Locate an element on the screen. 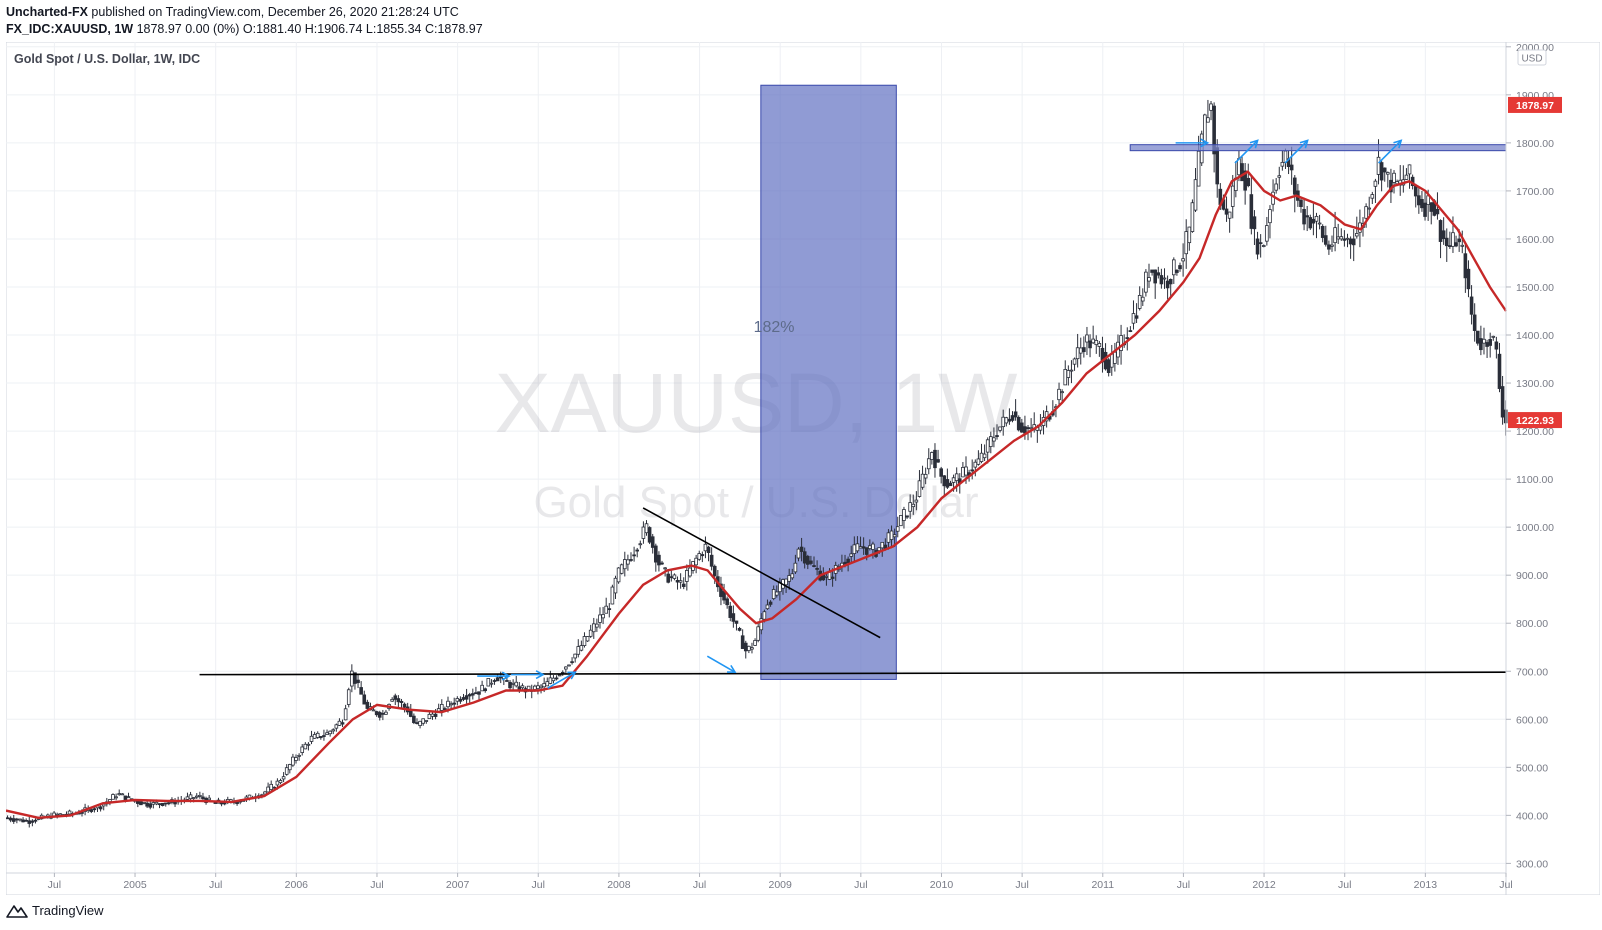 The image size is (1602, 930). legend-title: Gold Spot / U.S. Dollar, 1W, IDC is located at coordinates (107, 59).